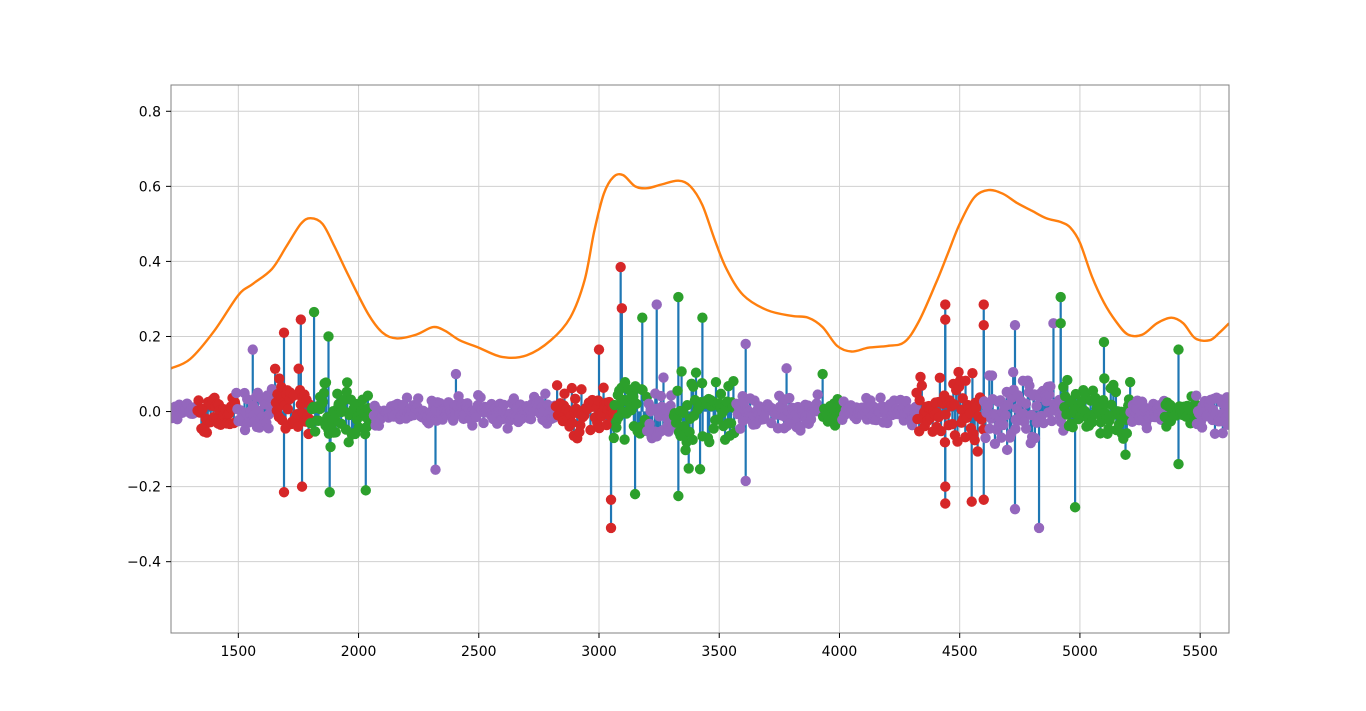 This screenshot has width=1366, height=711. What do you see at coordinates (150, 262) in the screenshot?
I see `y-tick-label: 0.4` at bounding box center [150, 262].